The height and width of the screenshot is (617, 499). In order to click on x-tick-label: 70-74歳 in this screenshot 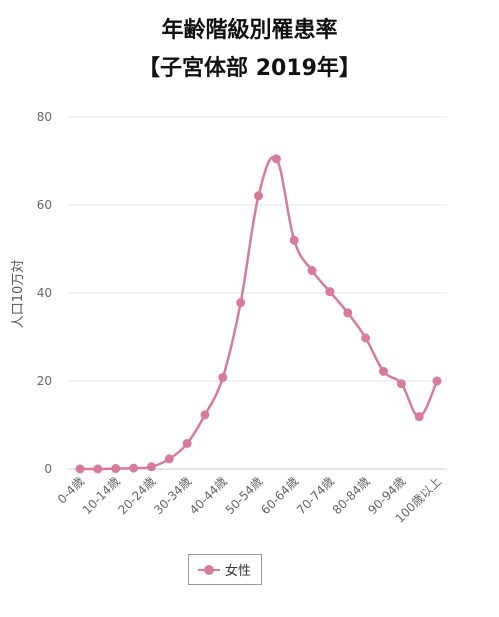, I will do `click(315, 495)`.